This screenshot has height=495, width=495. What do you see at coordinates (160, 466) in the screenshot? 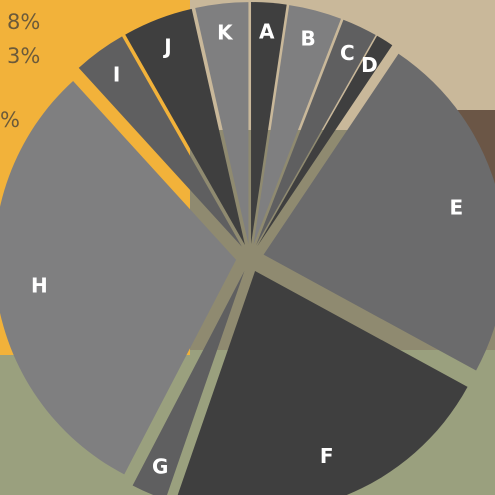
I see `pie-label-g: G` at bounding box center [160, 466].